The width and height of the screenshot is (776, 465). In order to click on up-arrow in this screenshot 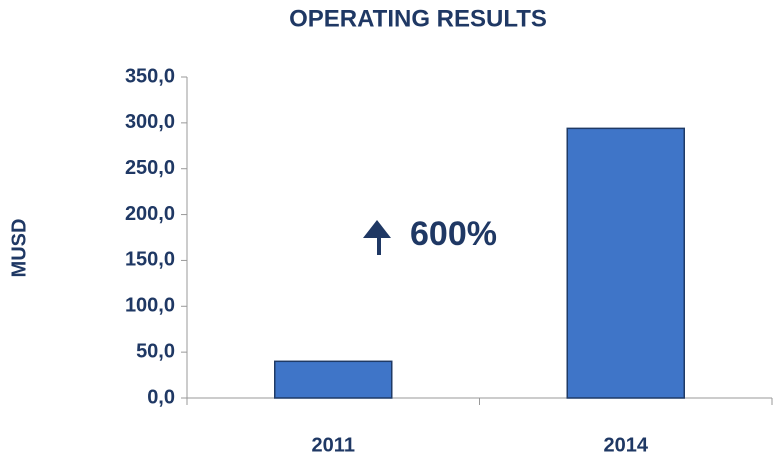, I will do `click(377, 237)`.